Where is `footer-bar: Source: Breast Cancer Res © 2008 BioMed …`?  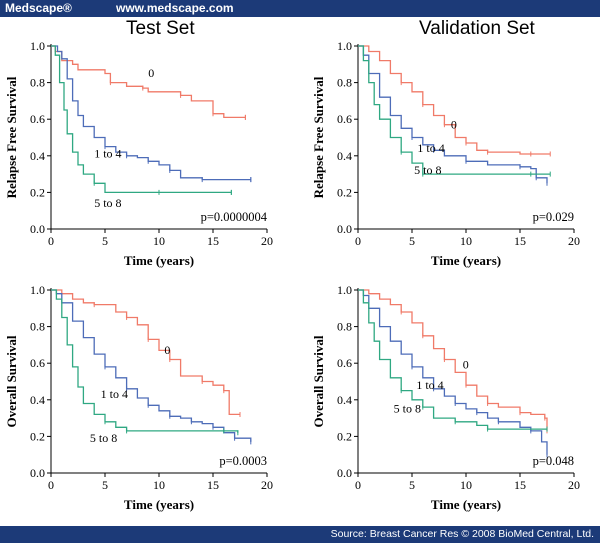 footer-bar: Source: Breast Cancer Res © 2008 BioMed … is located at coordinates (300, 534).